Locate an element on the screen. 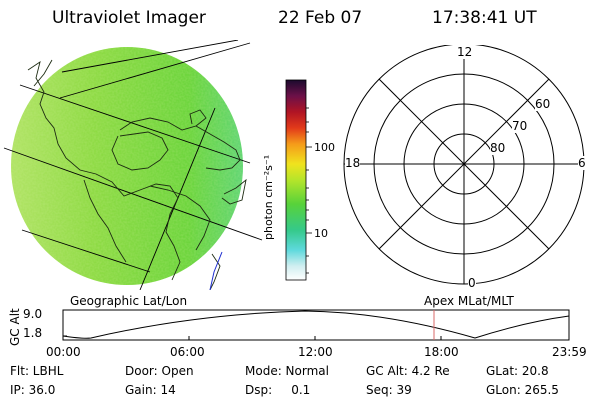 Image resolution: width=600 pixels, height=400 pixels. mlat-label-70: 70 is located at coordinates (520, 126).